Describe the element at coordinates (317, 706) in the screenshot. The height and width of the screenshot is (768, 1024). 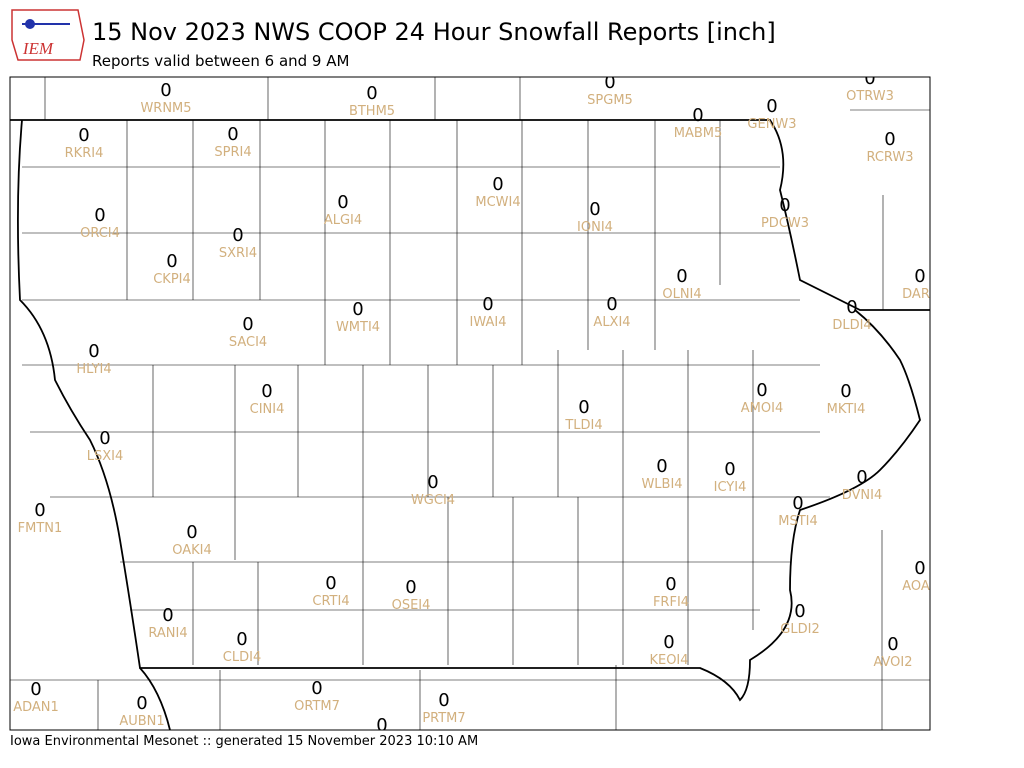
I see `station-id: ORTM7` at that location.